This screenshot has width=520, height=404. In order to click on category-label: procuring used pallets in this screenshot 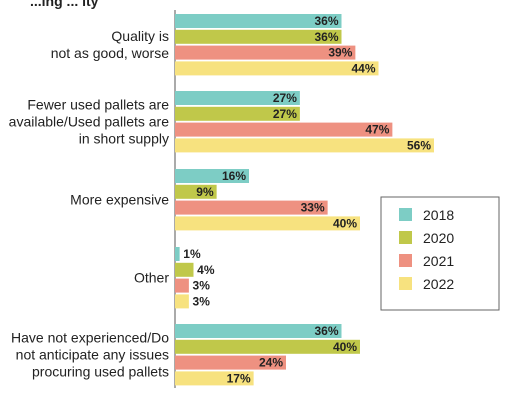, I will do `click(100, 372)`.